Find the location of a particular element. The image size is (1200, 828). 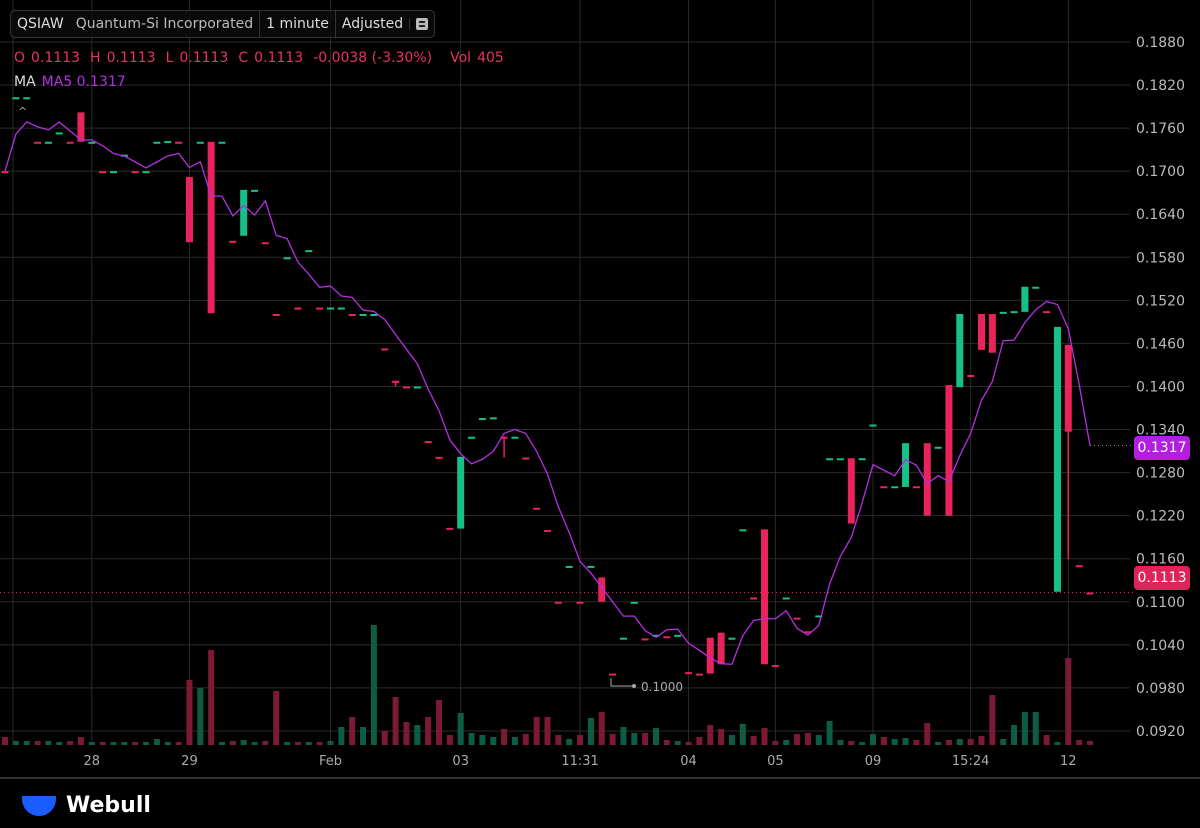

y-tick-label: 0.1700 is located at coordinates (1160, 172).